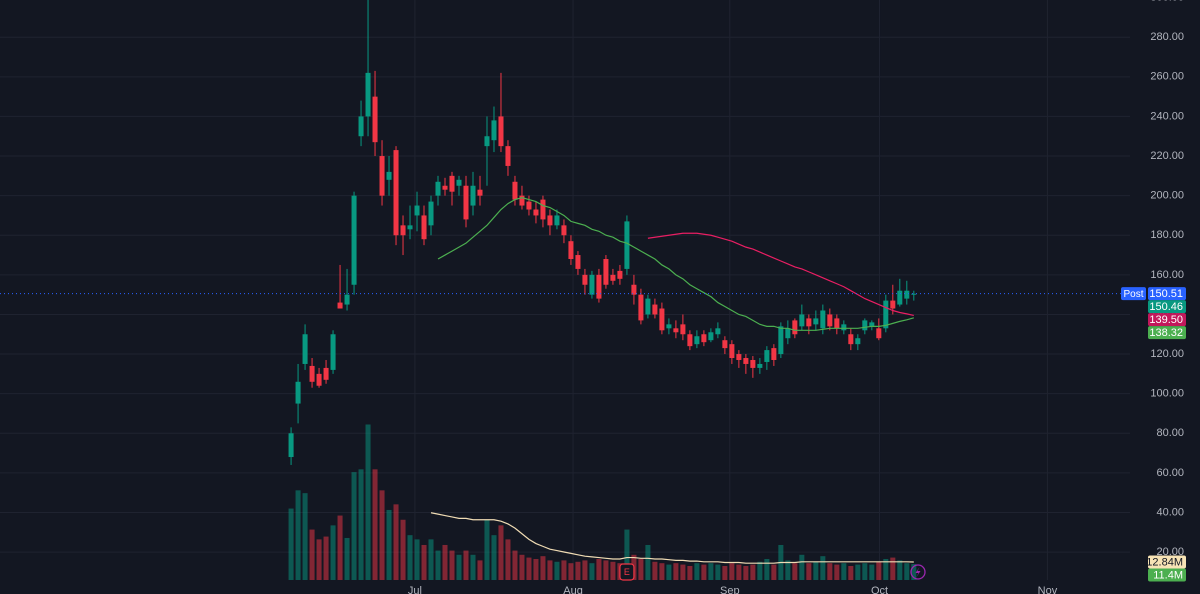 The width and height of the screenshot is (1200, 594). Describe the element at coordinates (627, 572) in the screenshot. I see `earnings-marker-label: E` at that location.